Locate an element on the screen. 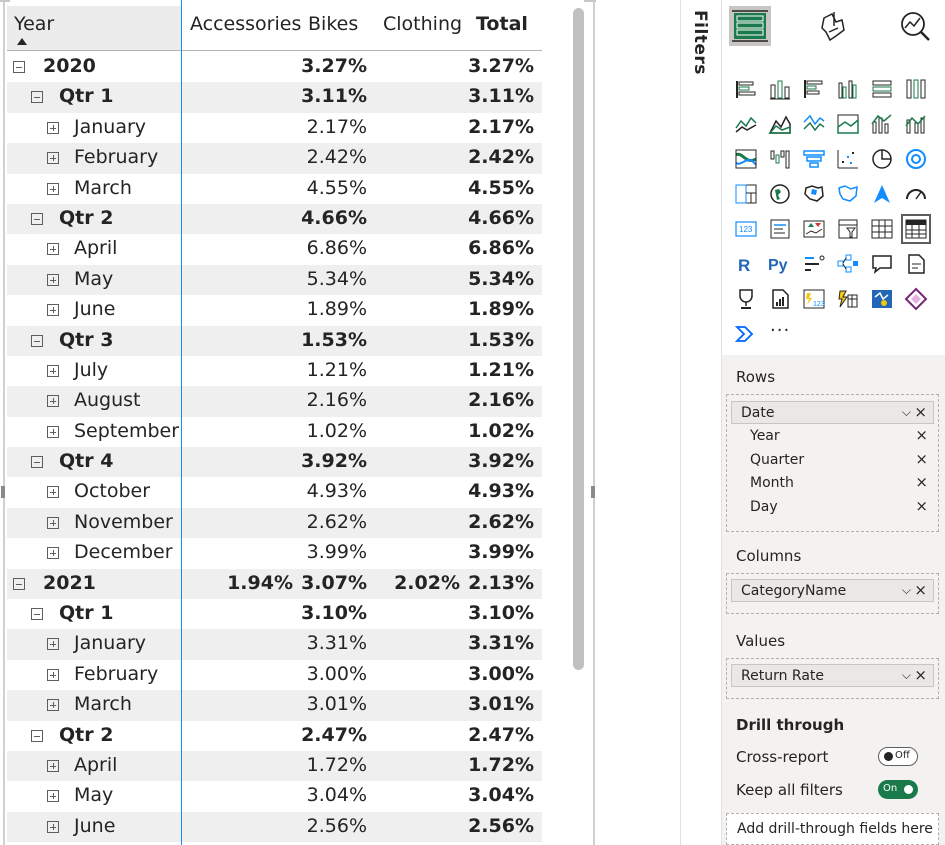 The height and width of the screenshot is (845, 945). rows-field-pill: Year × is located at coordinates (832, 436).